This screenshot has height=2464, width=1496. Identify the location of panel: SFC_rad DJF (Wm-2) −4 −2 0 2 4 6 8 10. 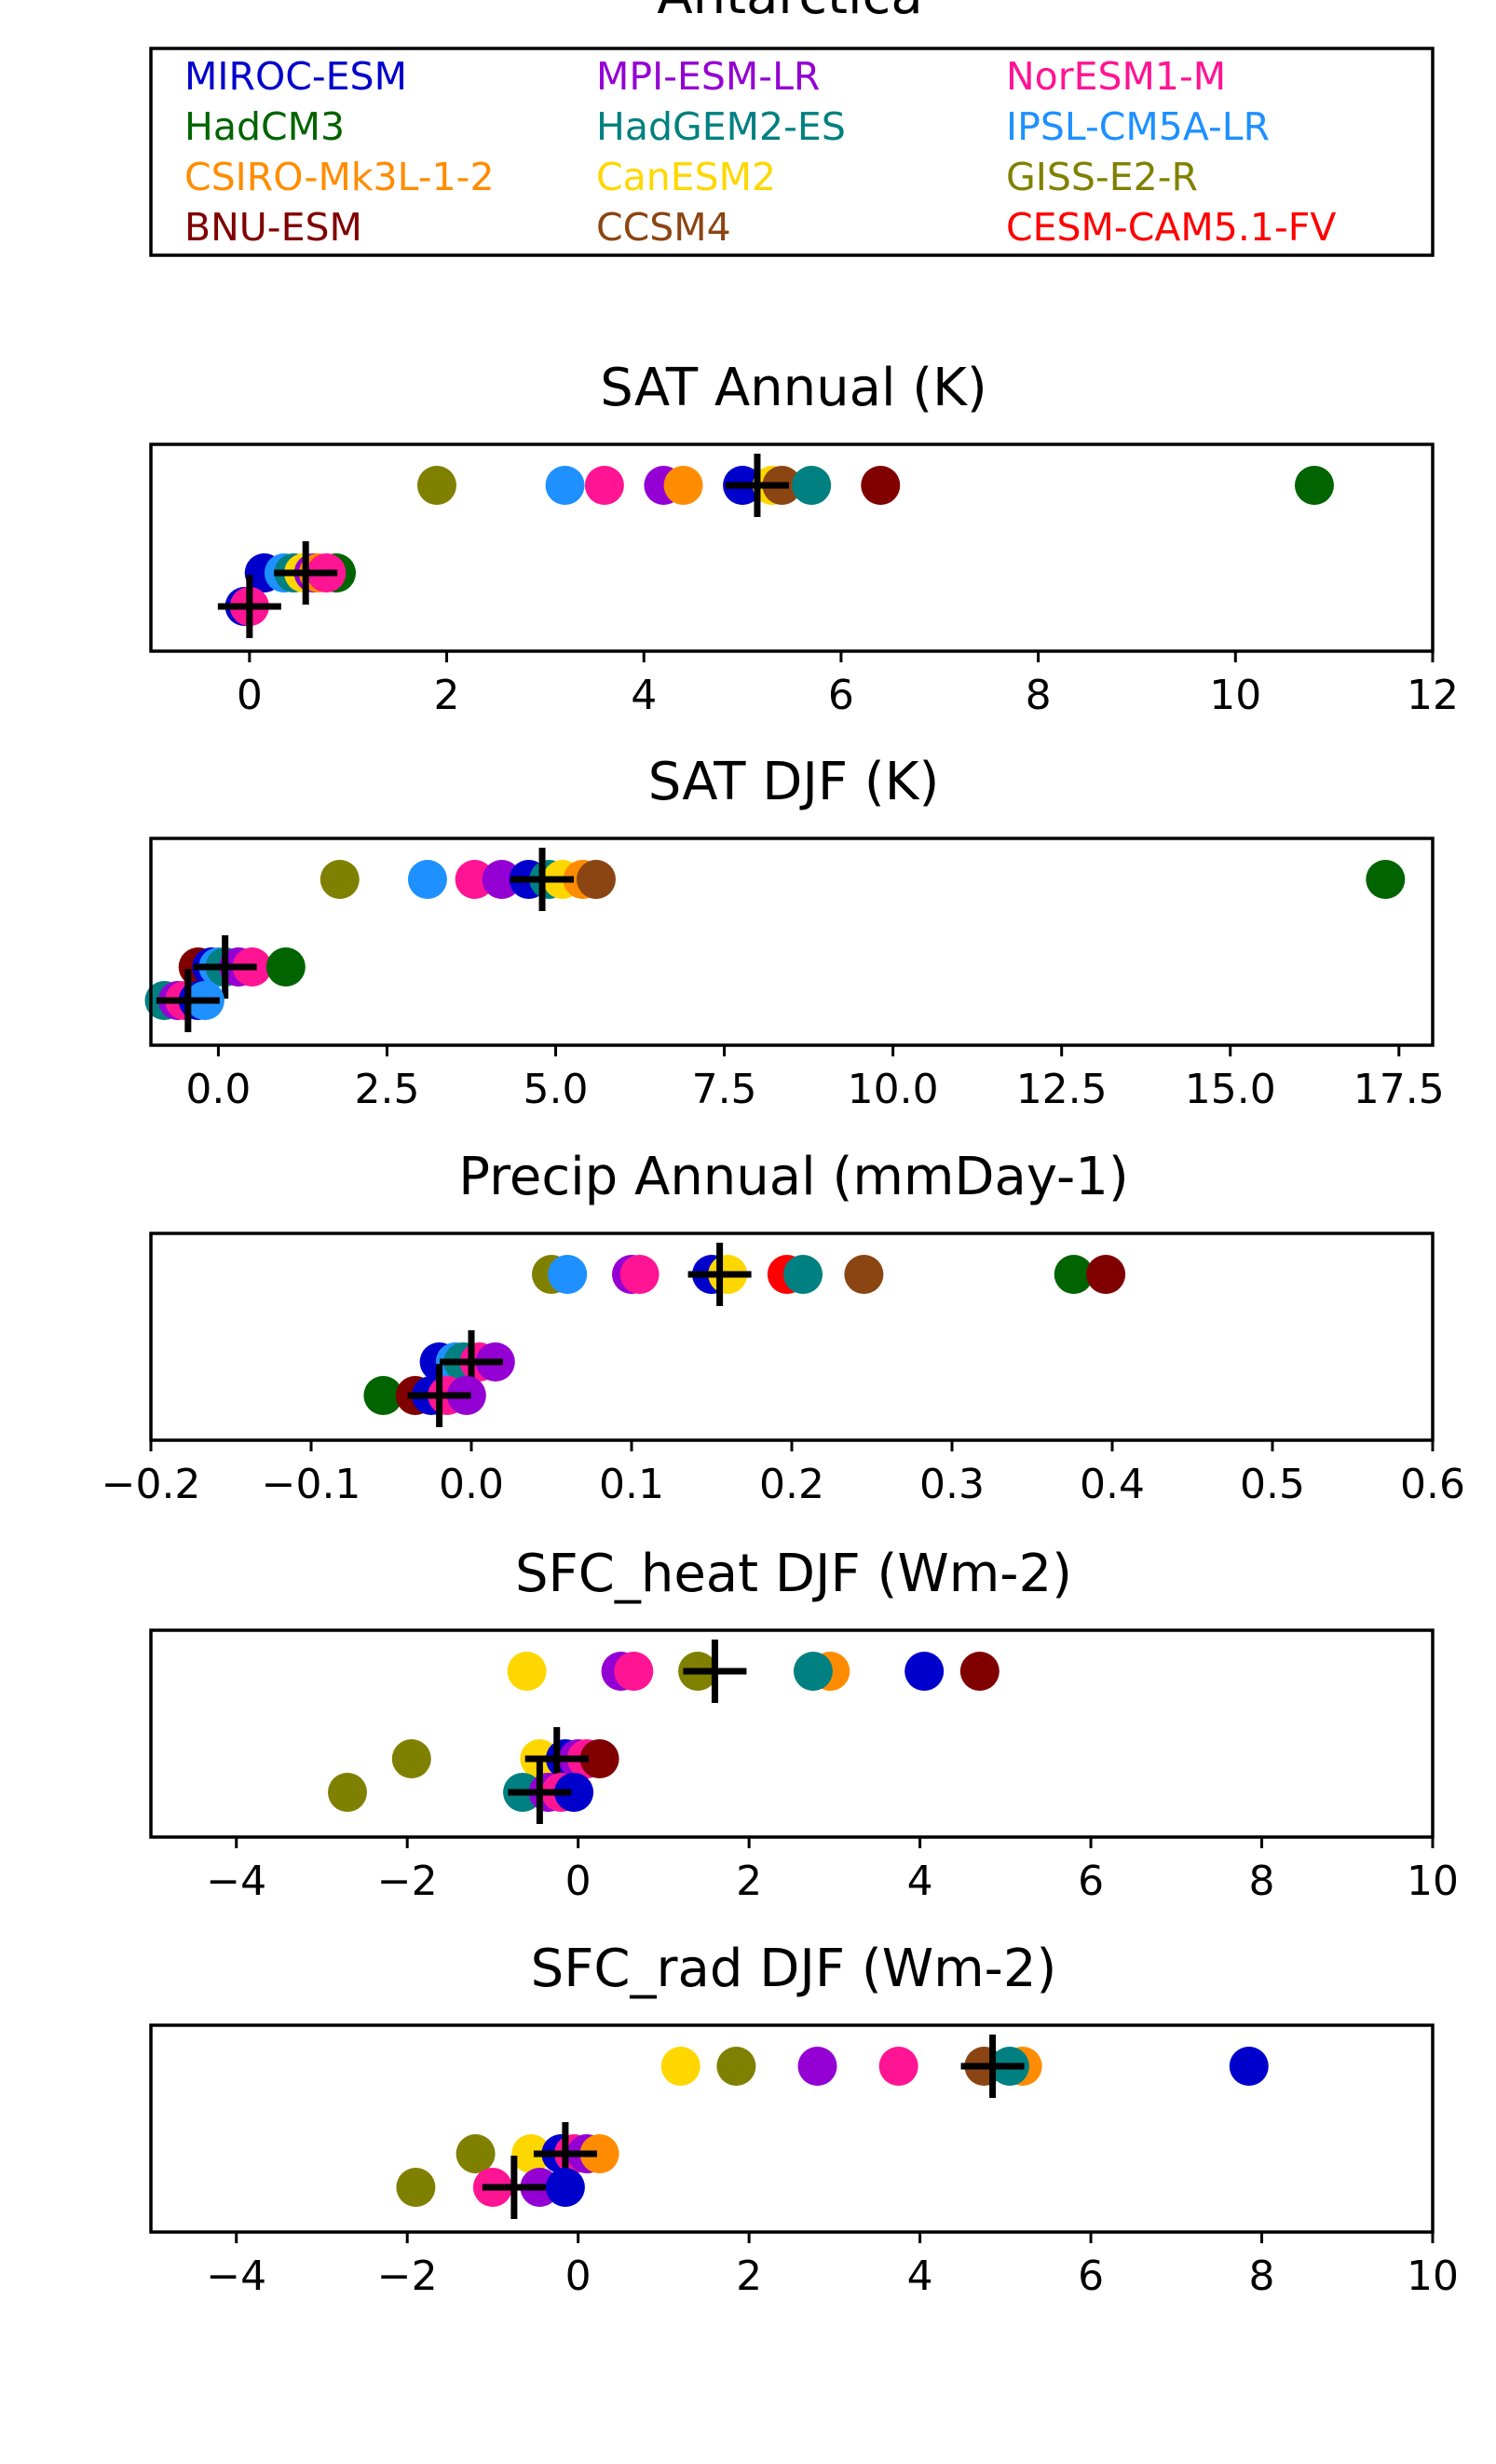
(804, 2119).